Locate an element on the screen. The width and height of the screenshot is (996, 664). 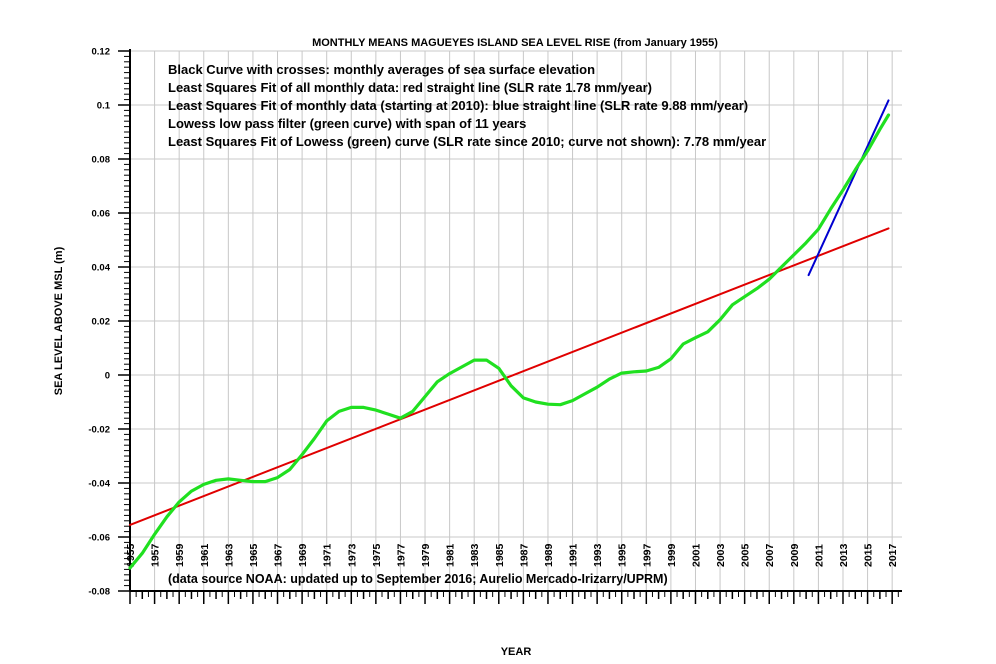
x-tick-label: 1993 is located at coordinates (598, 555).